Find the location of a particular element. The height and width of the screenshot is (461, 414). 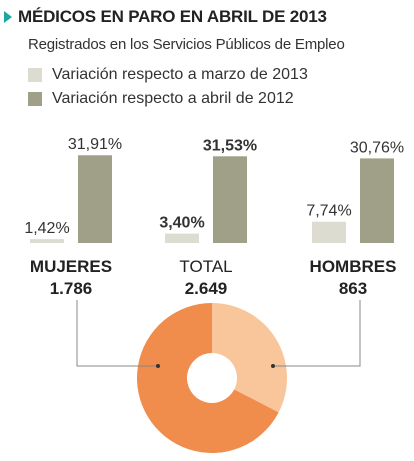

connector-dot-mujeres is located at coordinates (158, 366).